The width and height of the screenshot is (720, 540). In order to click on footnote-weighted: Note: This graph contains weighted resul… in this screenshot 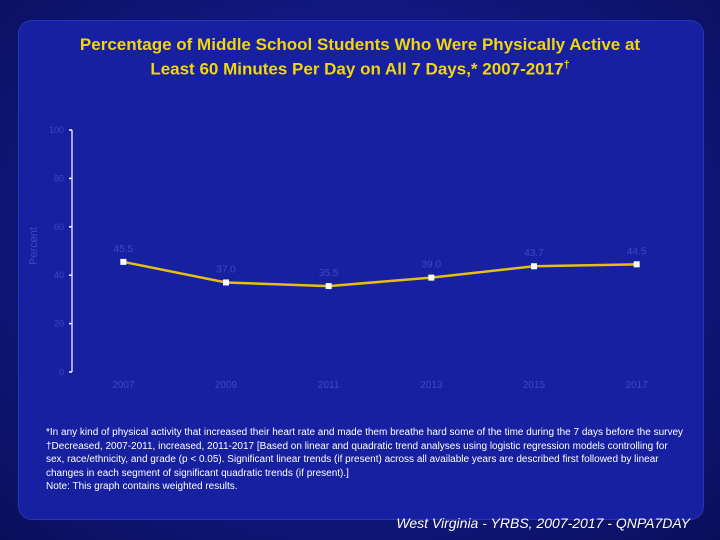, I will do `click(142, 486)`.